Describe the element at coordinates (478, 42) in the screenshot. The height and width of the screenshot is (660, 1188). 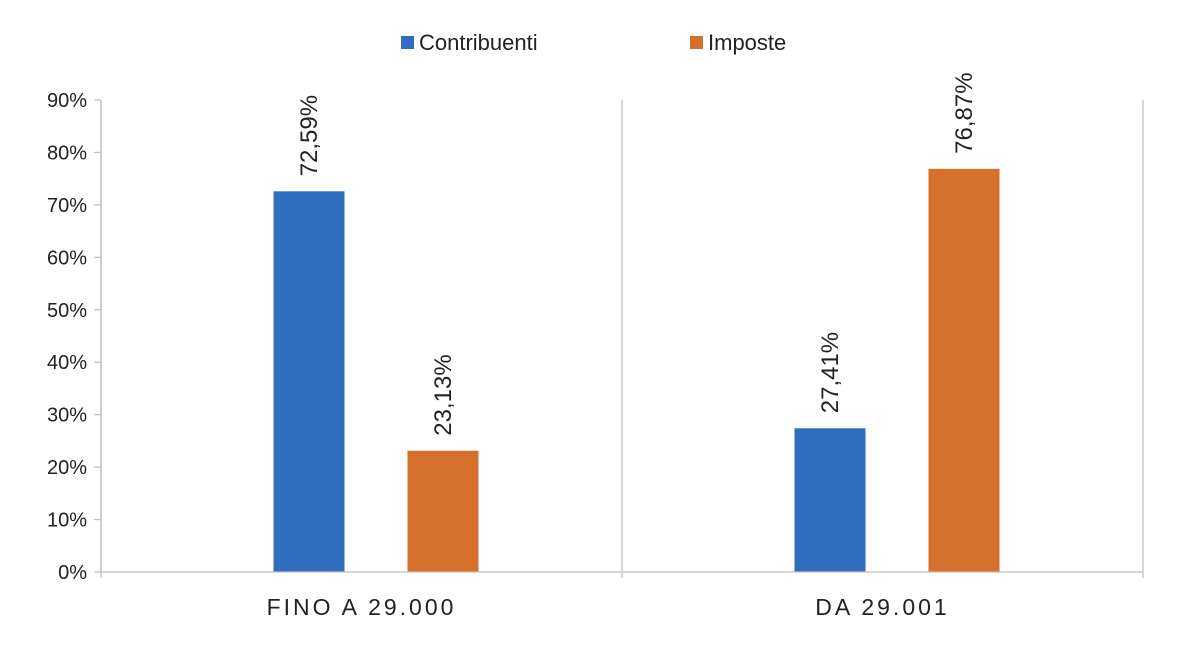
I see `legend-label: Contribuenti` at that location.